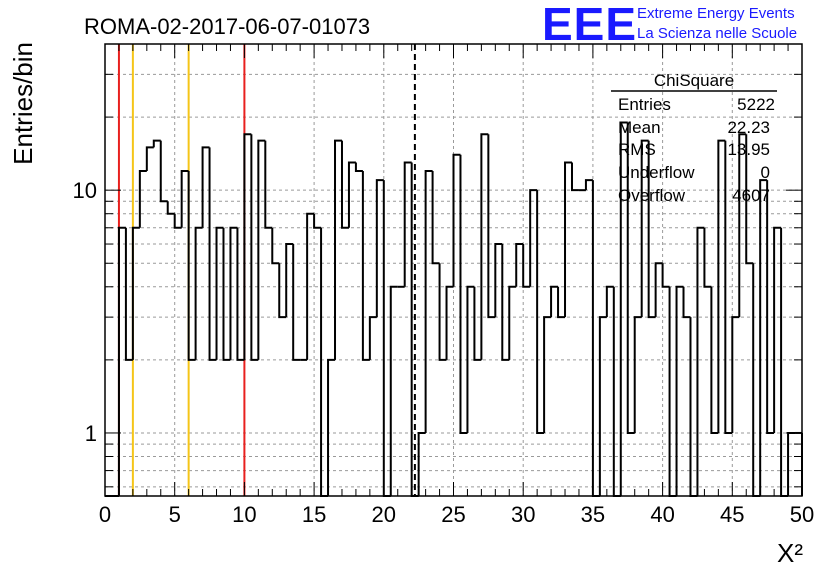  I want to click on x-tick-label: 20, so click(384, 514).